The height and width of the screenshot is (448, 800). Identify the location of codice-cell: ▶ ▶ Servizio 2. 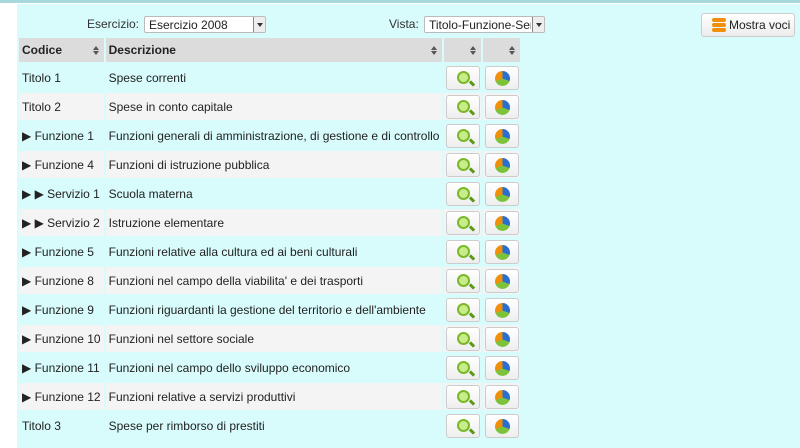
(61, 222).